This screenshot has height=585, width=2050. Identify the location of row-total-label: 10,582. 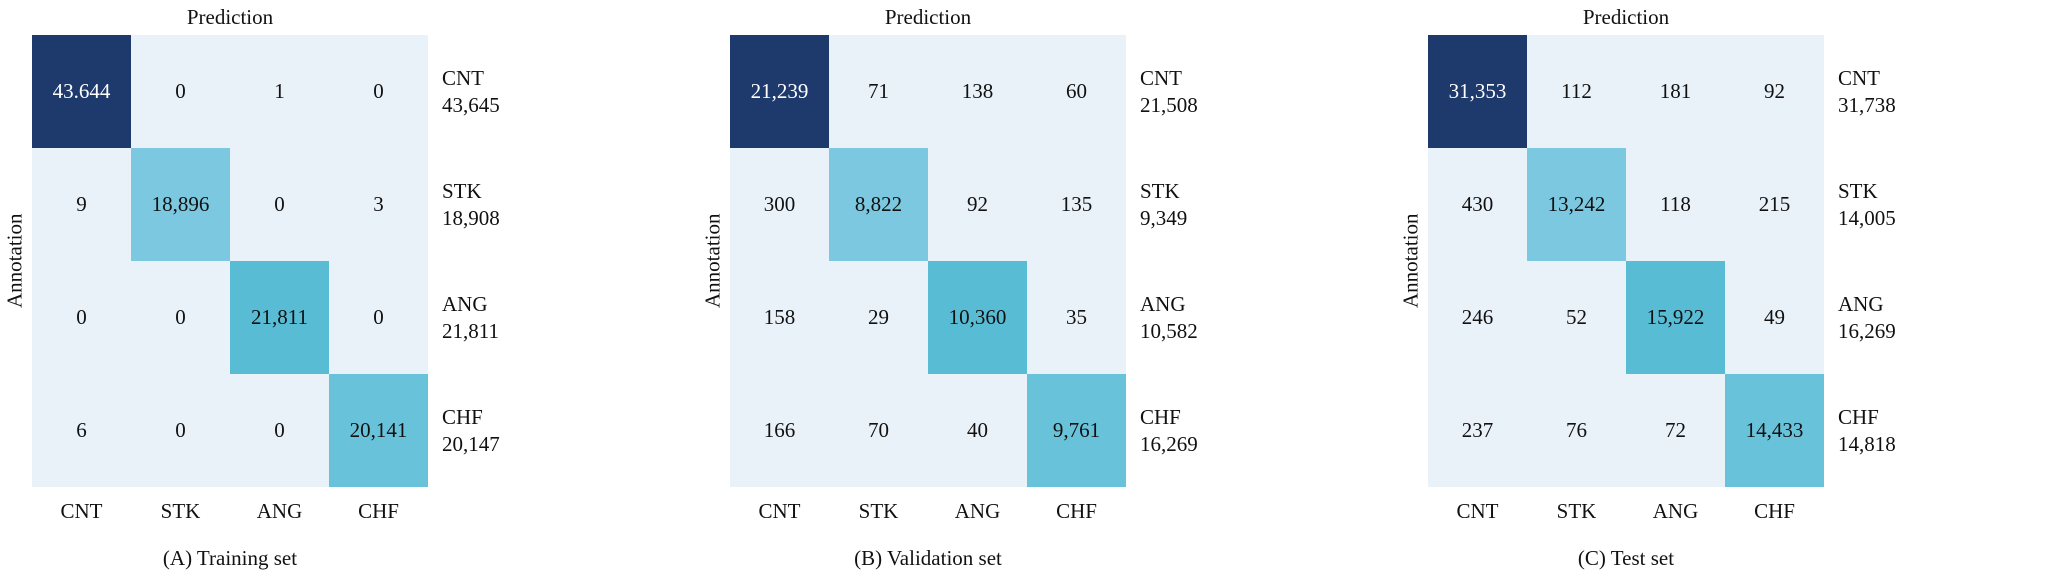
(1169, 330).